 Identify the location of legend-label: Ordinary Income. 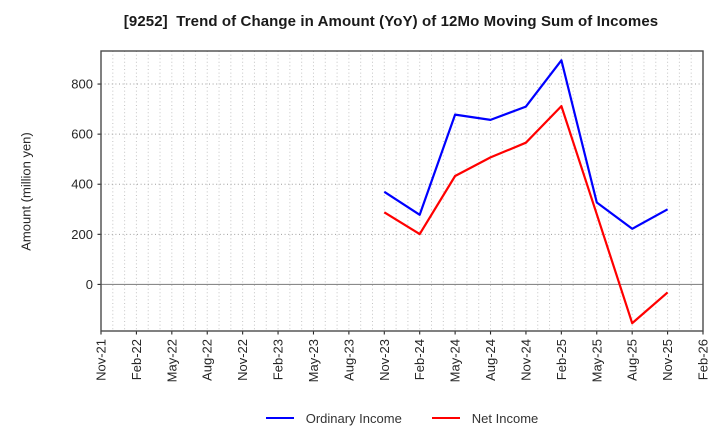
(353, 418).